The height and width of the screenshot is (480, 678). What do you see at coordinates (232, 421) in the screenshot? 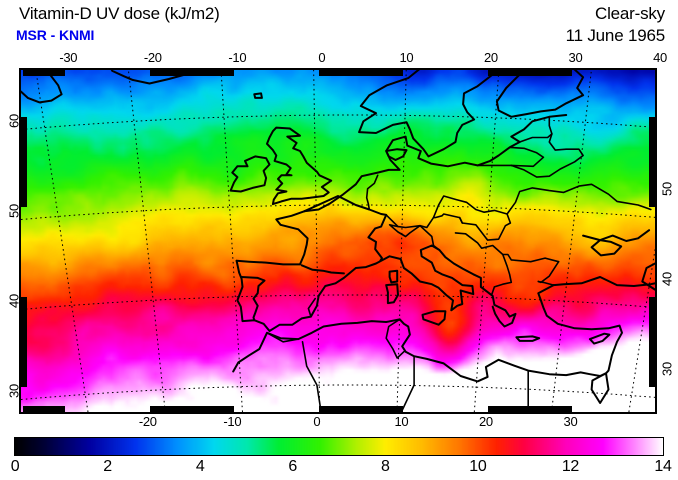
I see `bottom-axis-tick-1: -10` at bounding box center [232, 421].